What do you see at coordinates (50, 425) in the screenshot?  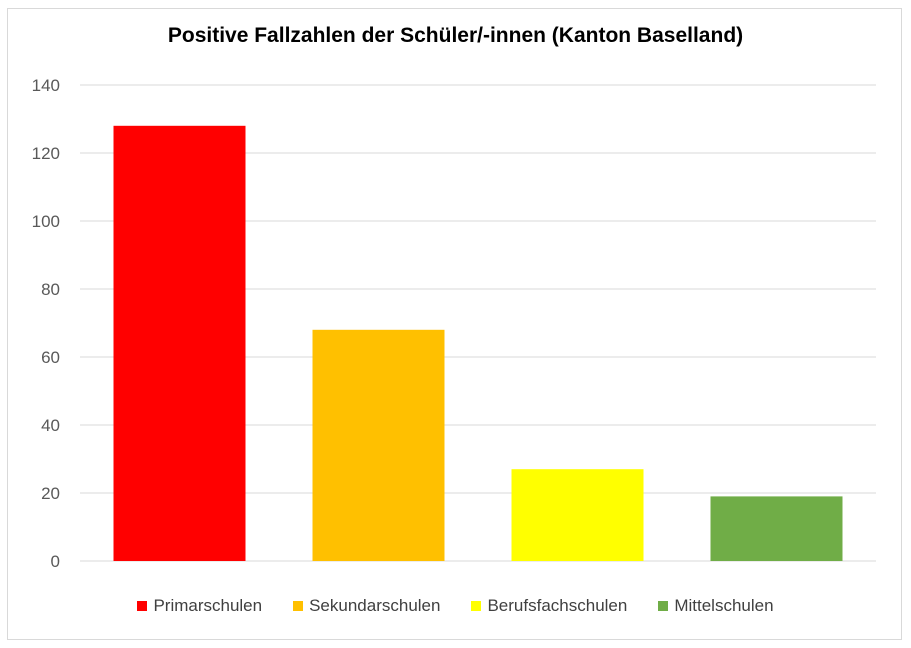 I see `y-tick-label: 40` at bounding box center [50, 425].